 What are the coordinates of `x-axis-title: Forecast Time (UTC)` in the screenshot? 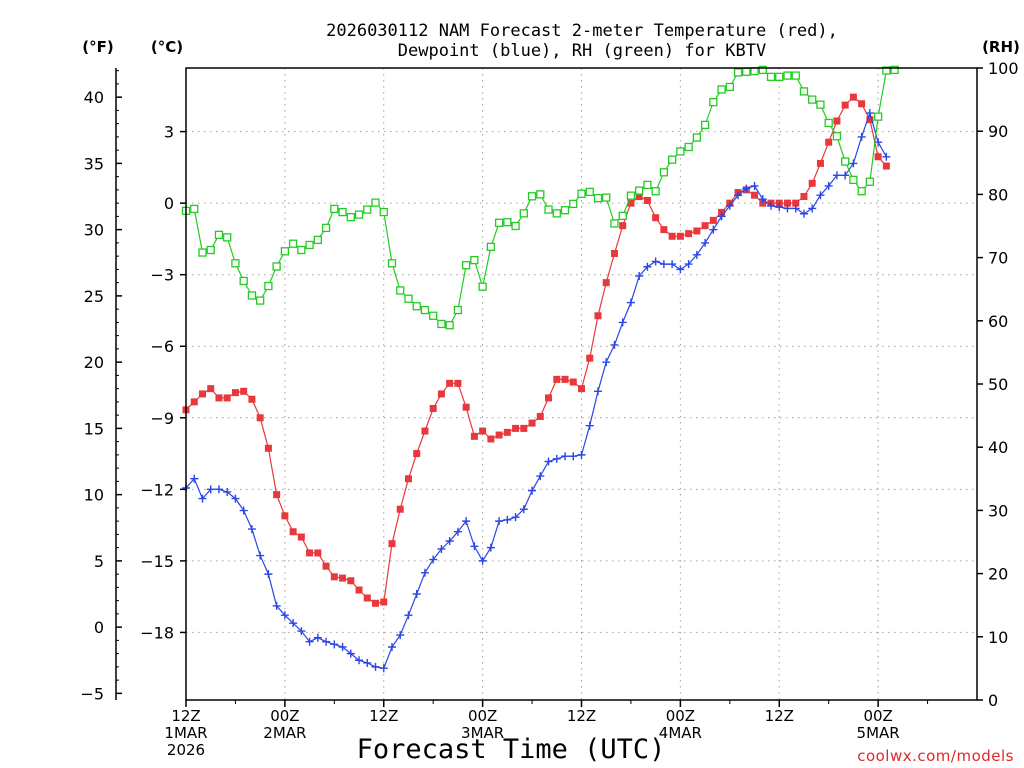 It's located at (511, 749).